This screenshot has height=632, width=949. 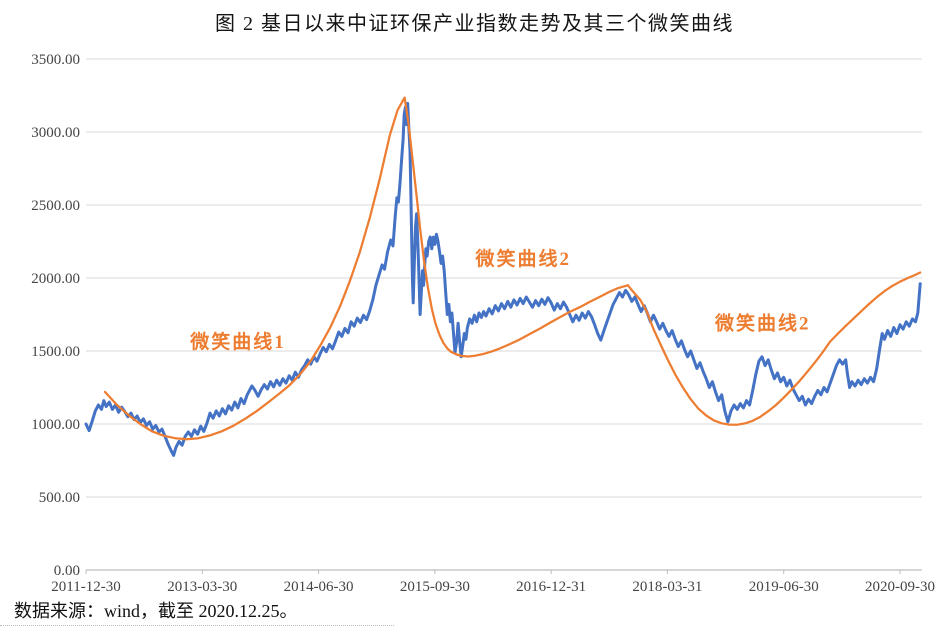 I want to click on y-axis-label: 500.00, so click(x=59, y=498).